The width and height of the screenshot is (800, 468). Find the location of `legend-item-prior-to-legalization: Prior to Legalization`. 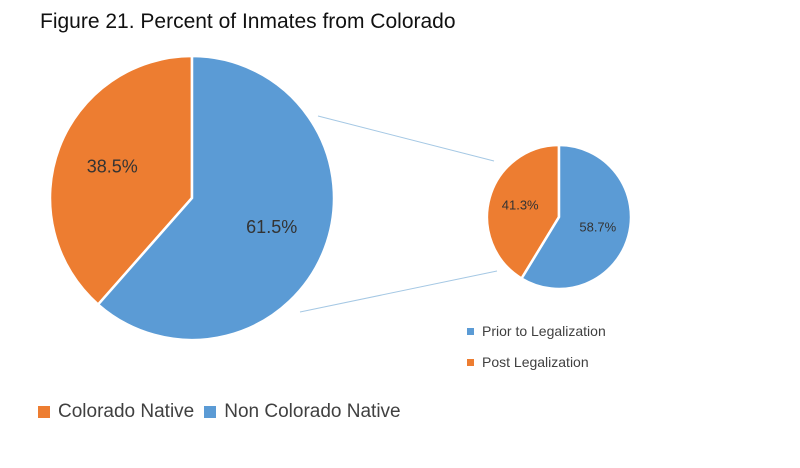

legend-item-prior-to-legalization: Prior to Legalization is located at coordinates (536, 331).